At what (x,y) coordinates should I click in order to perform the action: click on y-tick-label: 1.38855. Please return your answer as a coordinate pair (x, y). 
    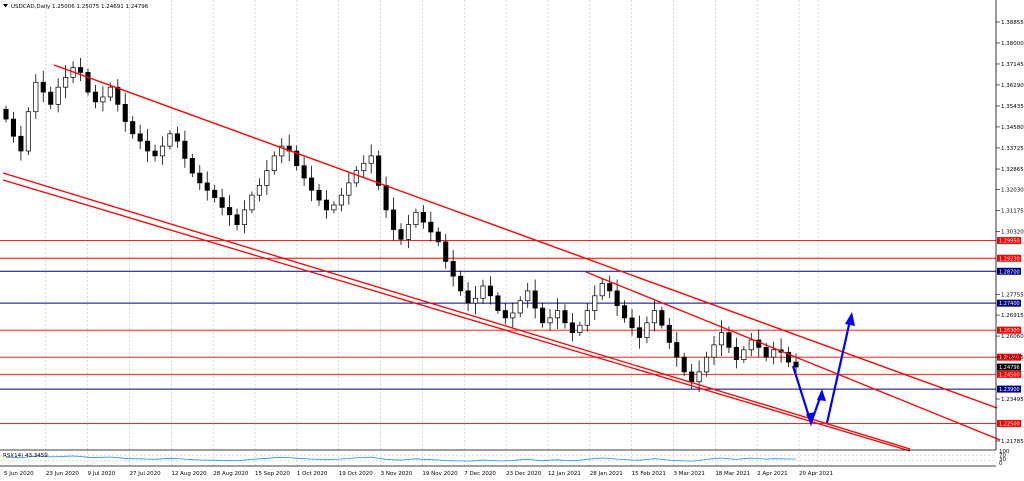
    Looking at the image, I should click on (1012, 23).